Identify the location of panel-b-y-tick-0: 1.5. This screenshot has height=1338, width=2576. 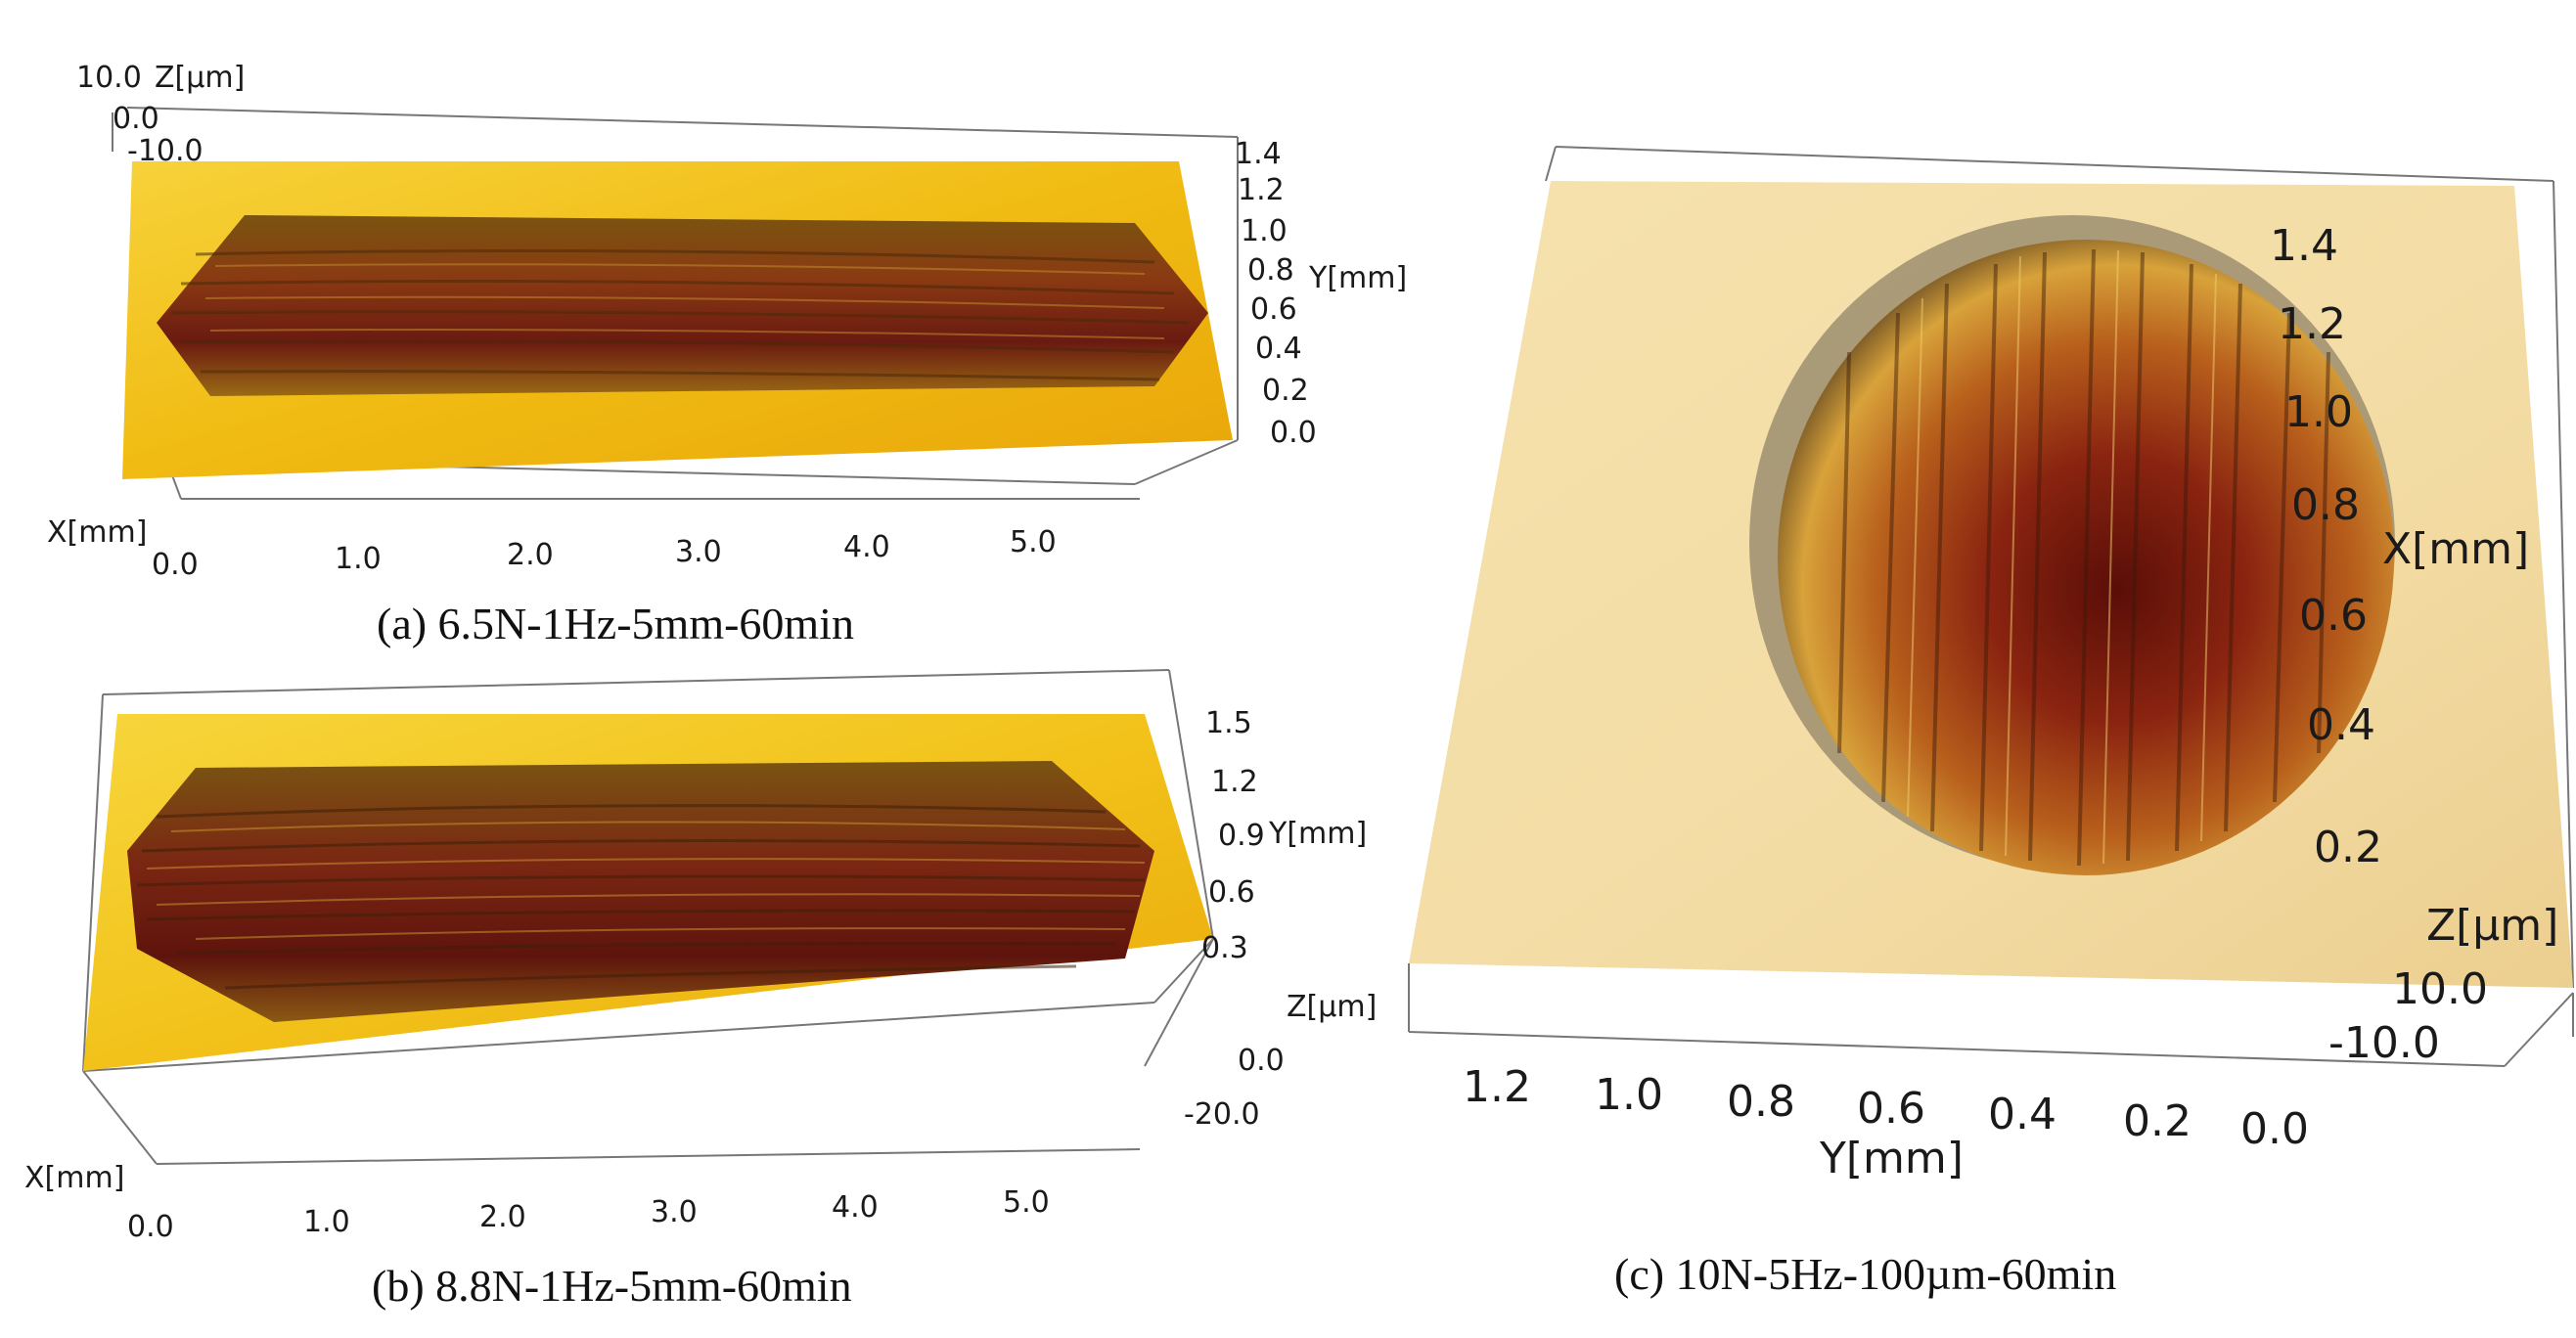
(1228, 723).